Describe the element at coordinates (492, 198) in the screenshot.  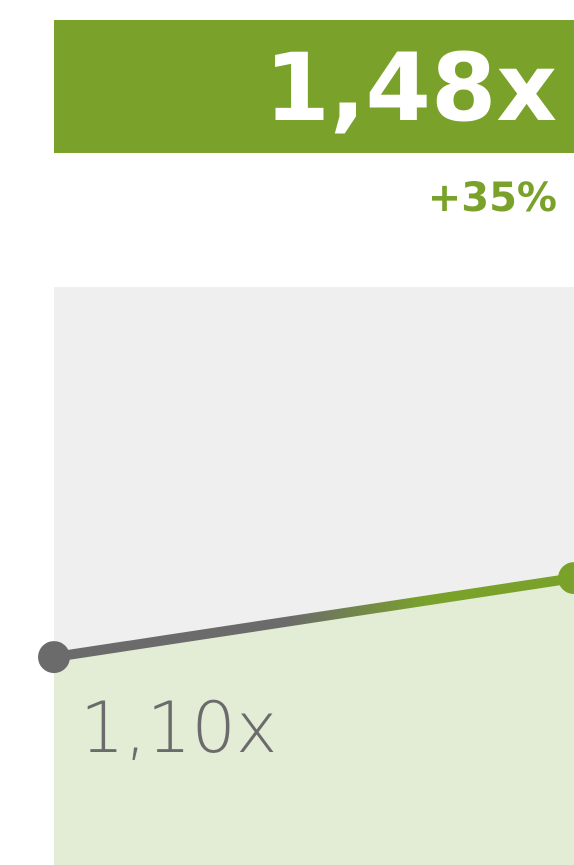
I see `change-annotation: +35%` at that location.